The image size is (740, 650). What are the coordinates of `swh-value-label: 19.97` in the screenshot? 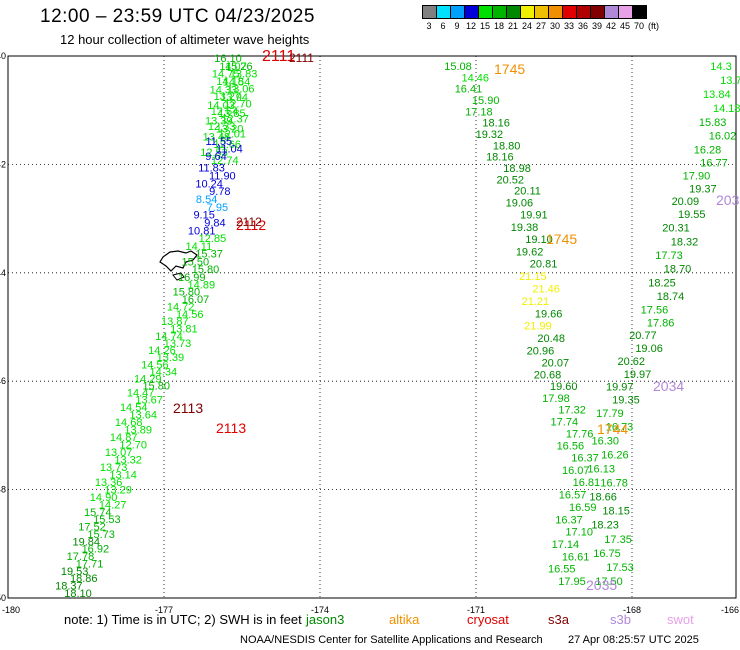 It's located at (620, 388).